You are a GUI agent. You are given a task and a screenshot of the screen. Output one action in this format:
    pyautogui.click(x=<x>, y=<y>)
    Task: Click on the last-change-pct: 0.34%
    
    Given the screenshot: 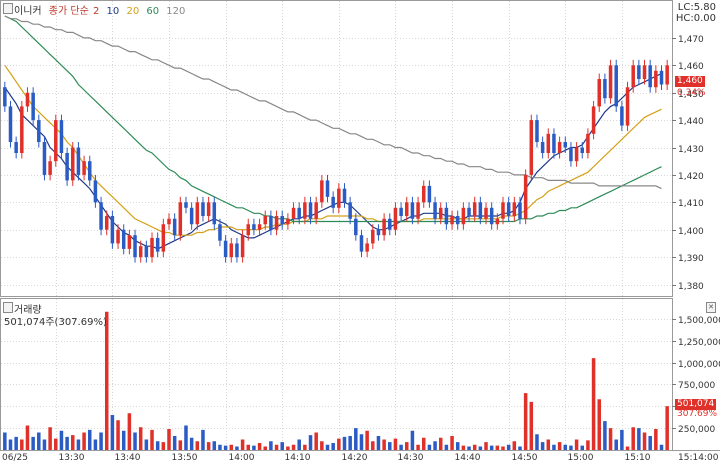 What is the action you would take?
    pyautogui.click(x=691, y=93)
    